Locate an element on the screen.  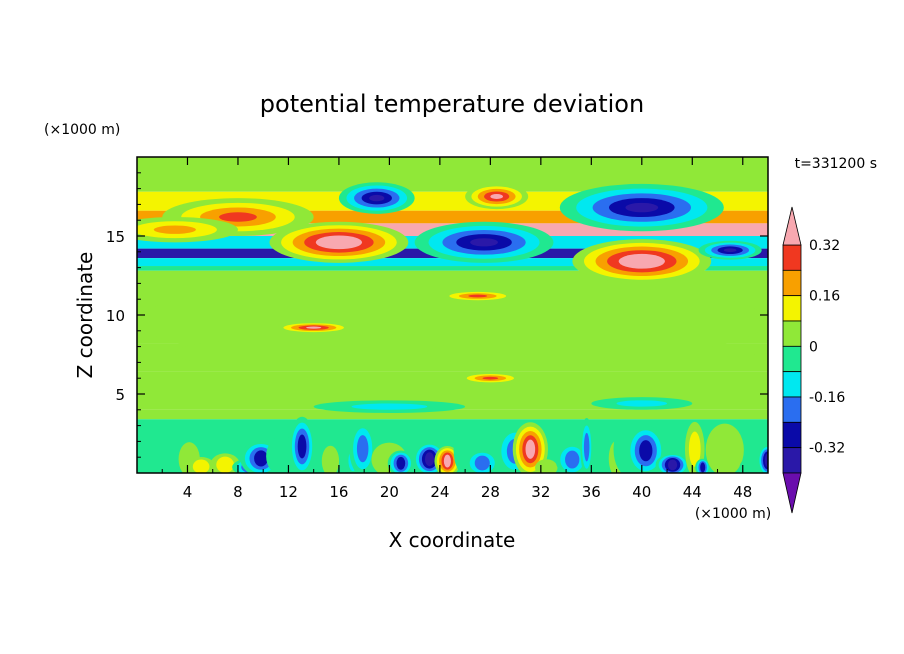
x-tick-label: 4 is located at coordinates (188, 492).